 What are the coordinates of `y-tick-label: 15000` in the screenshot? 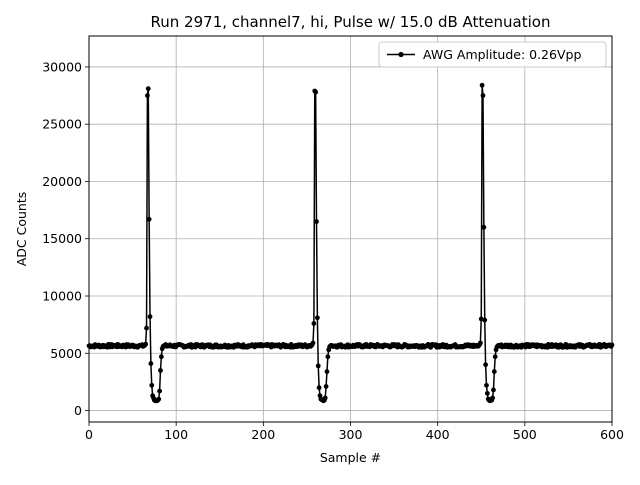 It's located at (62, 238).